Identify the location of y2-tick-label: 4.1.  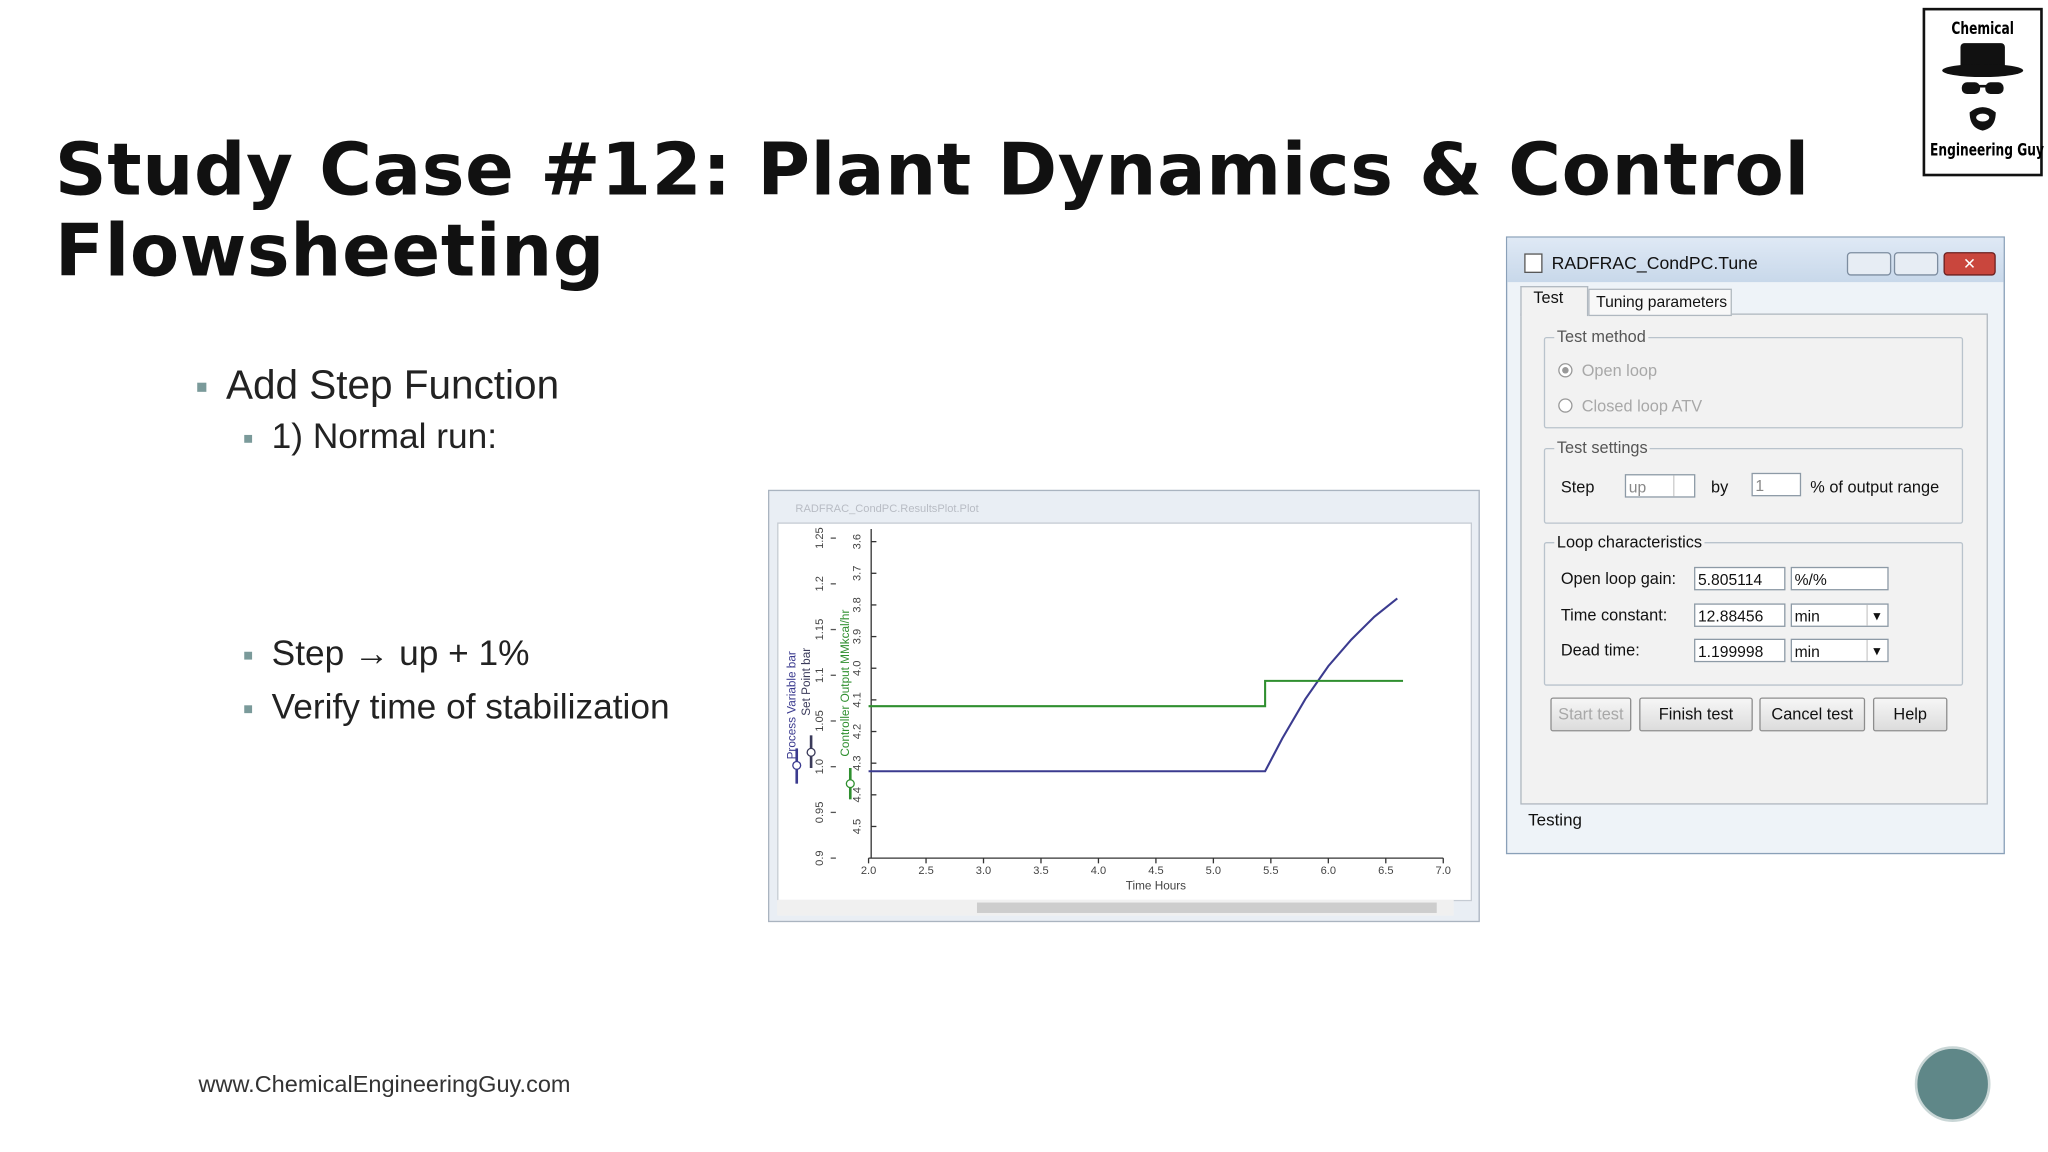
(858, 699).